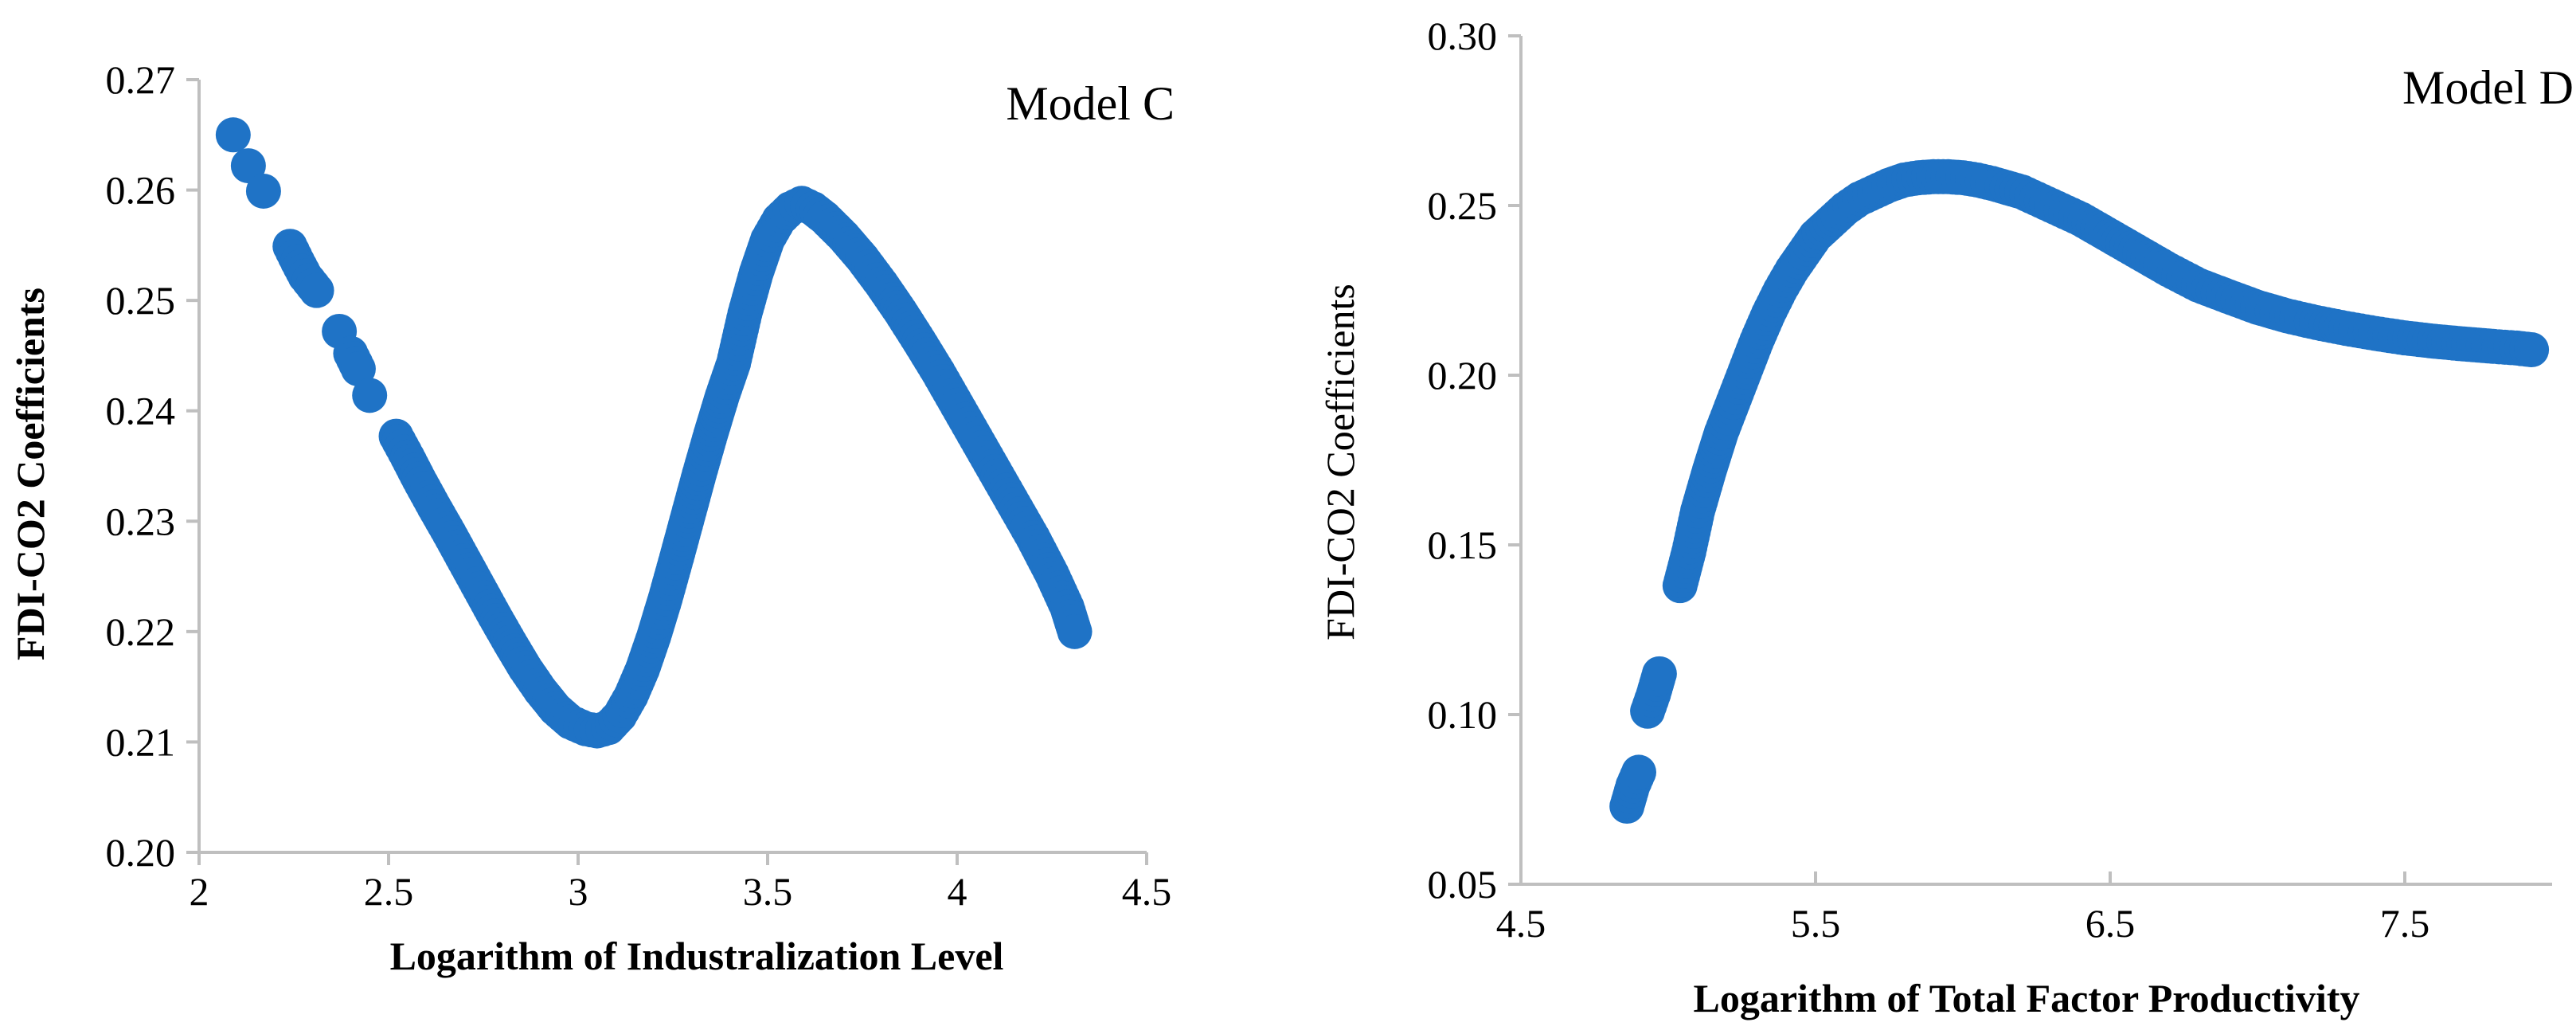 The width and height of the screenshot is (2576, 1034). What do you see at coordinates (389, 891) in the screenshot?
I see `x-tick-label: 2.5` at bounding box center [389, 891].